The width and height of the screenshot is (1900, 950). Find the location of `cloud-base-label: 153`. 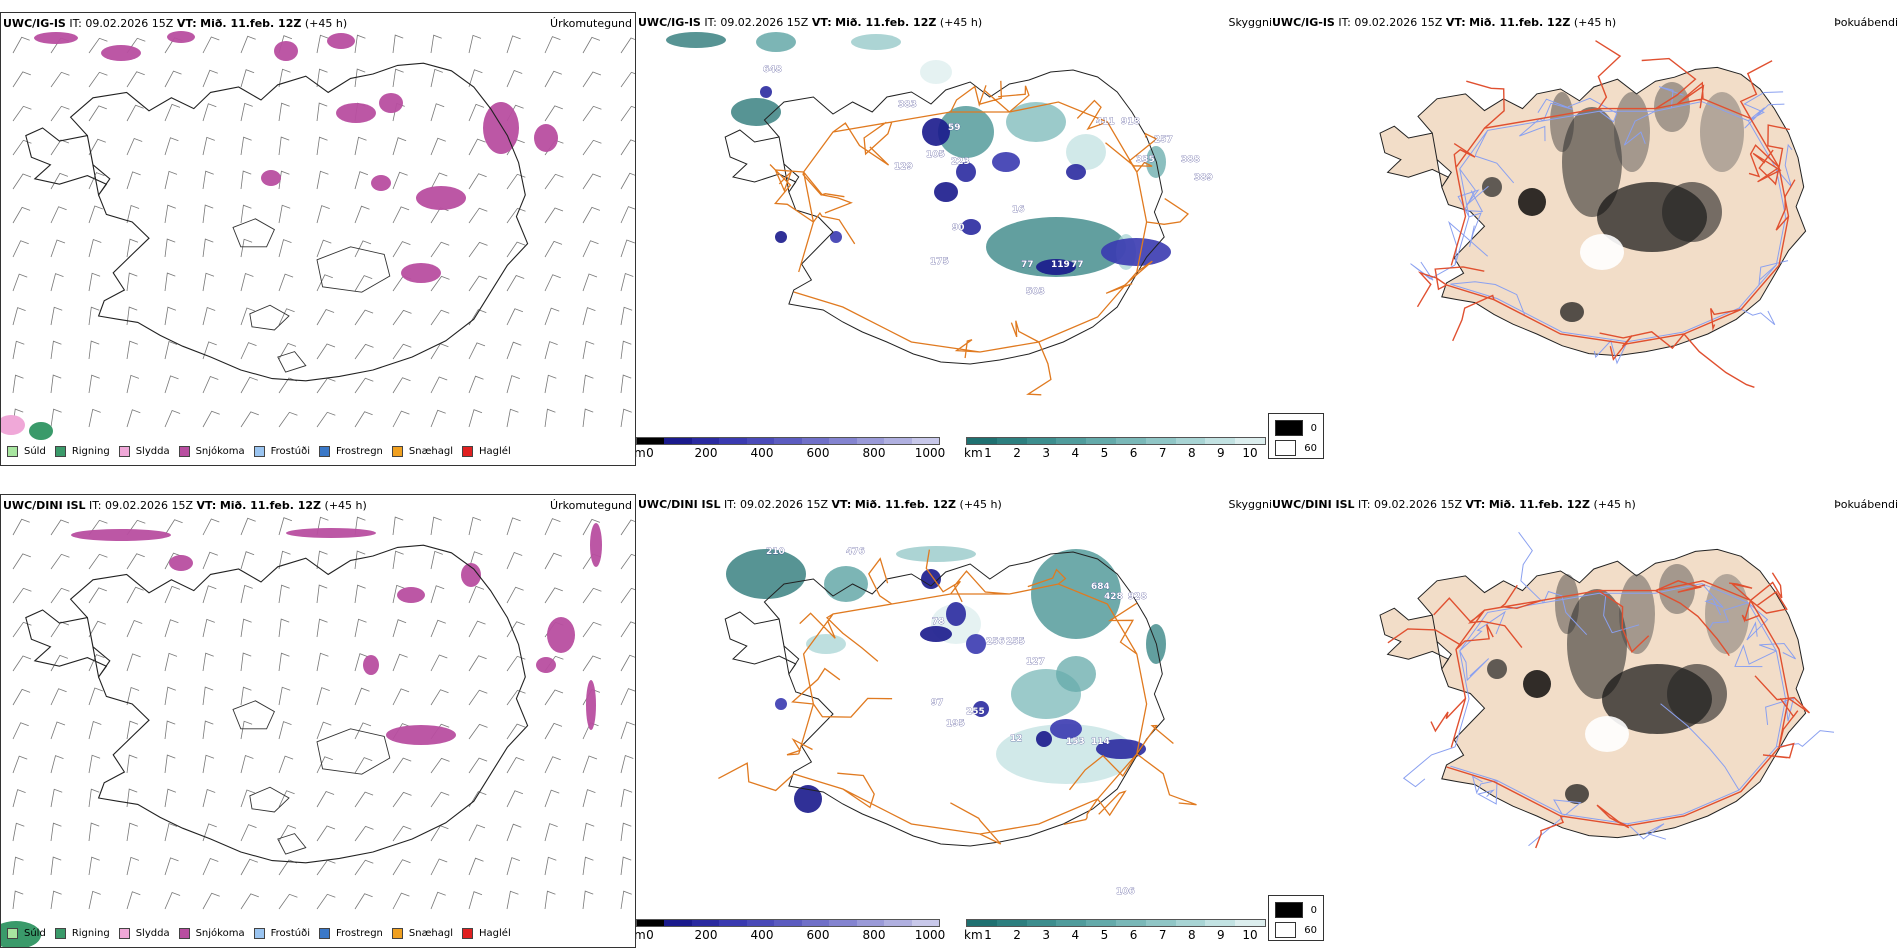

cloud-base-label: 153 is located at coordinates (1075, 742).